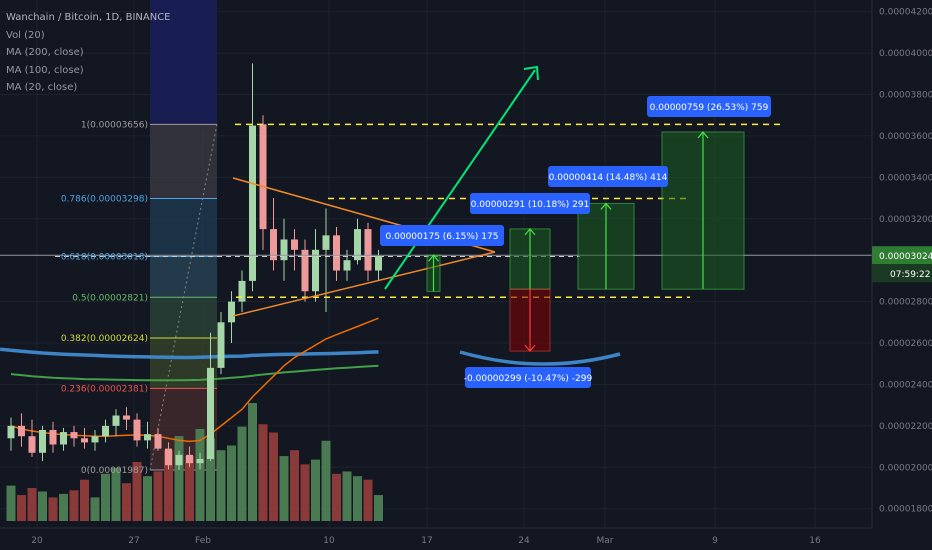  Describe the element at coordinates (25, 35) in the screenshot. I see `legend-vol: Vol (20)` at that location.